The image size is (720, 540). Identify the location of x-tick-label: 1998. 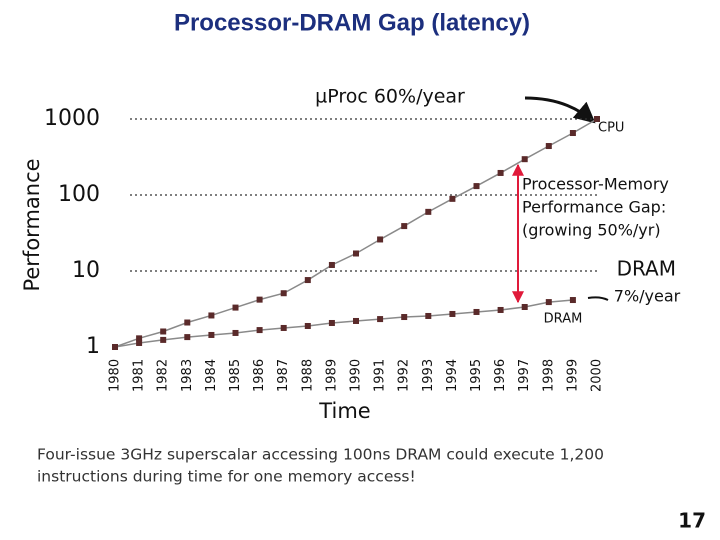
(548, 375).